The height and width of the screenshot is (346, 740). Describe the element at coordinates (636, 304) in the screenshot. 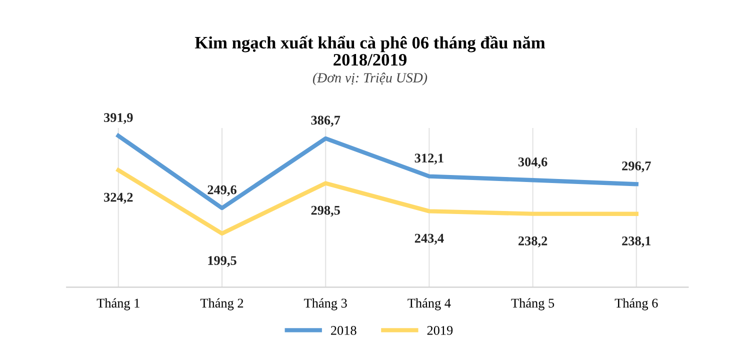

I see `x-tick-label: Tháng 6` at that location.